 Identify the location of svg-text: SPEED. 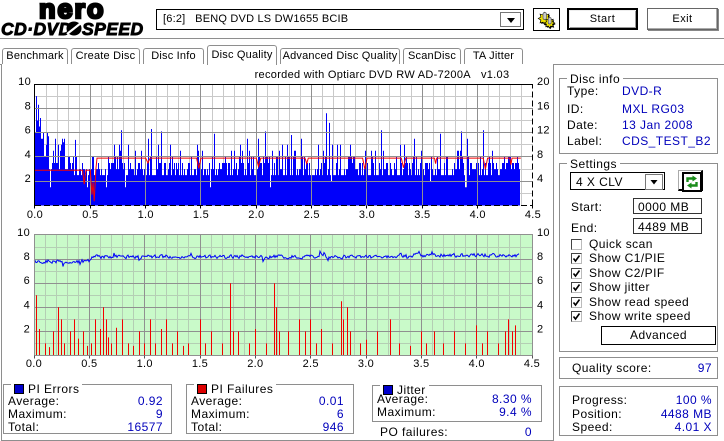
(113, 29).